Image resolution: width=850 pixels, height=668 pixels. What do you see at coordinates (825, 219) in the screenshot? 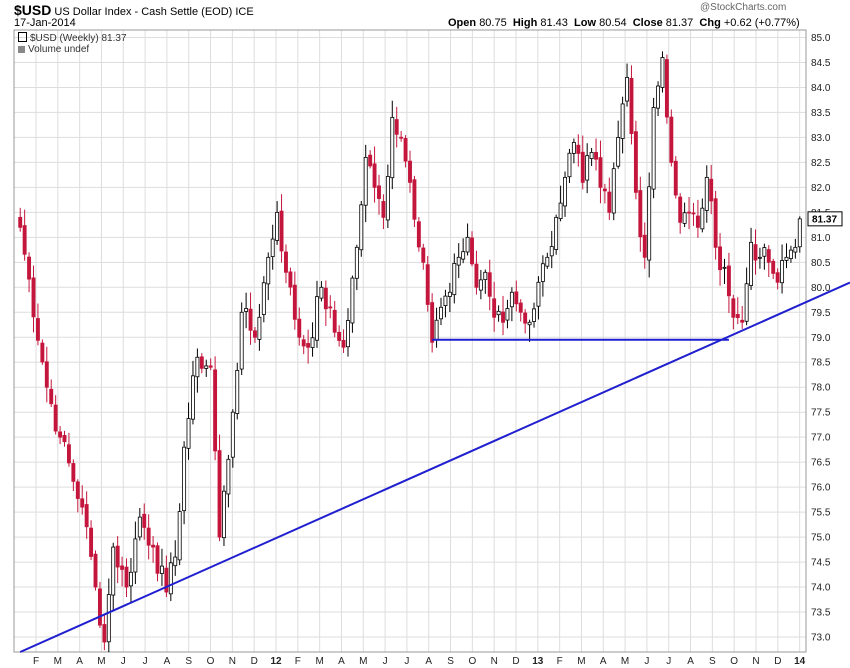
I see `last-value-box` at bounding box center [825, 219].